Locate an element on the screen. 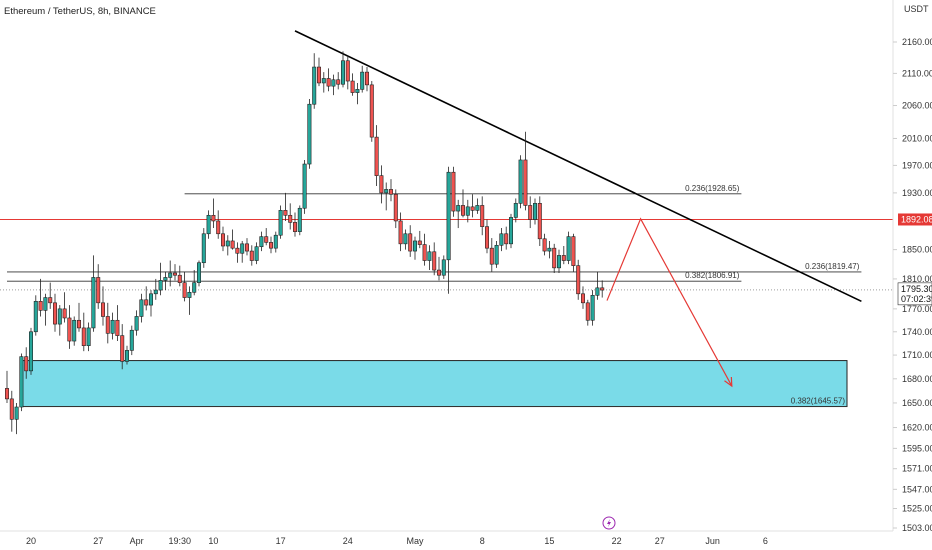 The width and height of the screenshot is (932, 550). projection-arrowhead is located at coordinates (728, 382).